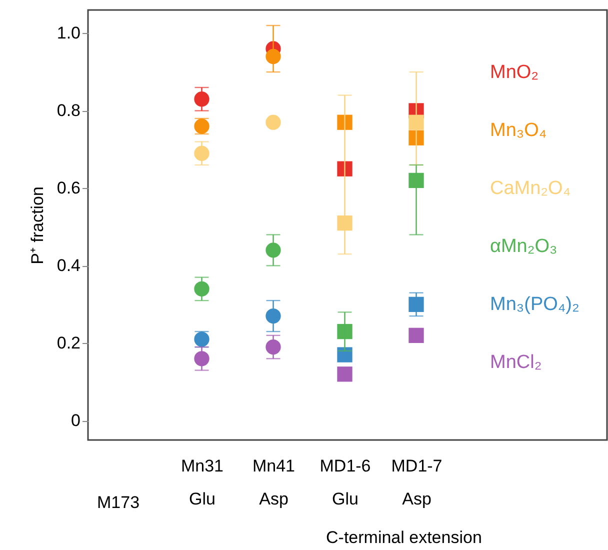 This screenshot has height=550, width=608. Describe the element at coordinates (345, 482) in the screenshot. I see `x-tick-label: MD1-6 Glu` at that location.